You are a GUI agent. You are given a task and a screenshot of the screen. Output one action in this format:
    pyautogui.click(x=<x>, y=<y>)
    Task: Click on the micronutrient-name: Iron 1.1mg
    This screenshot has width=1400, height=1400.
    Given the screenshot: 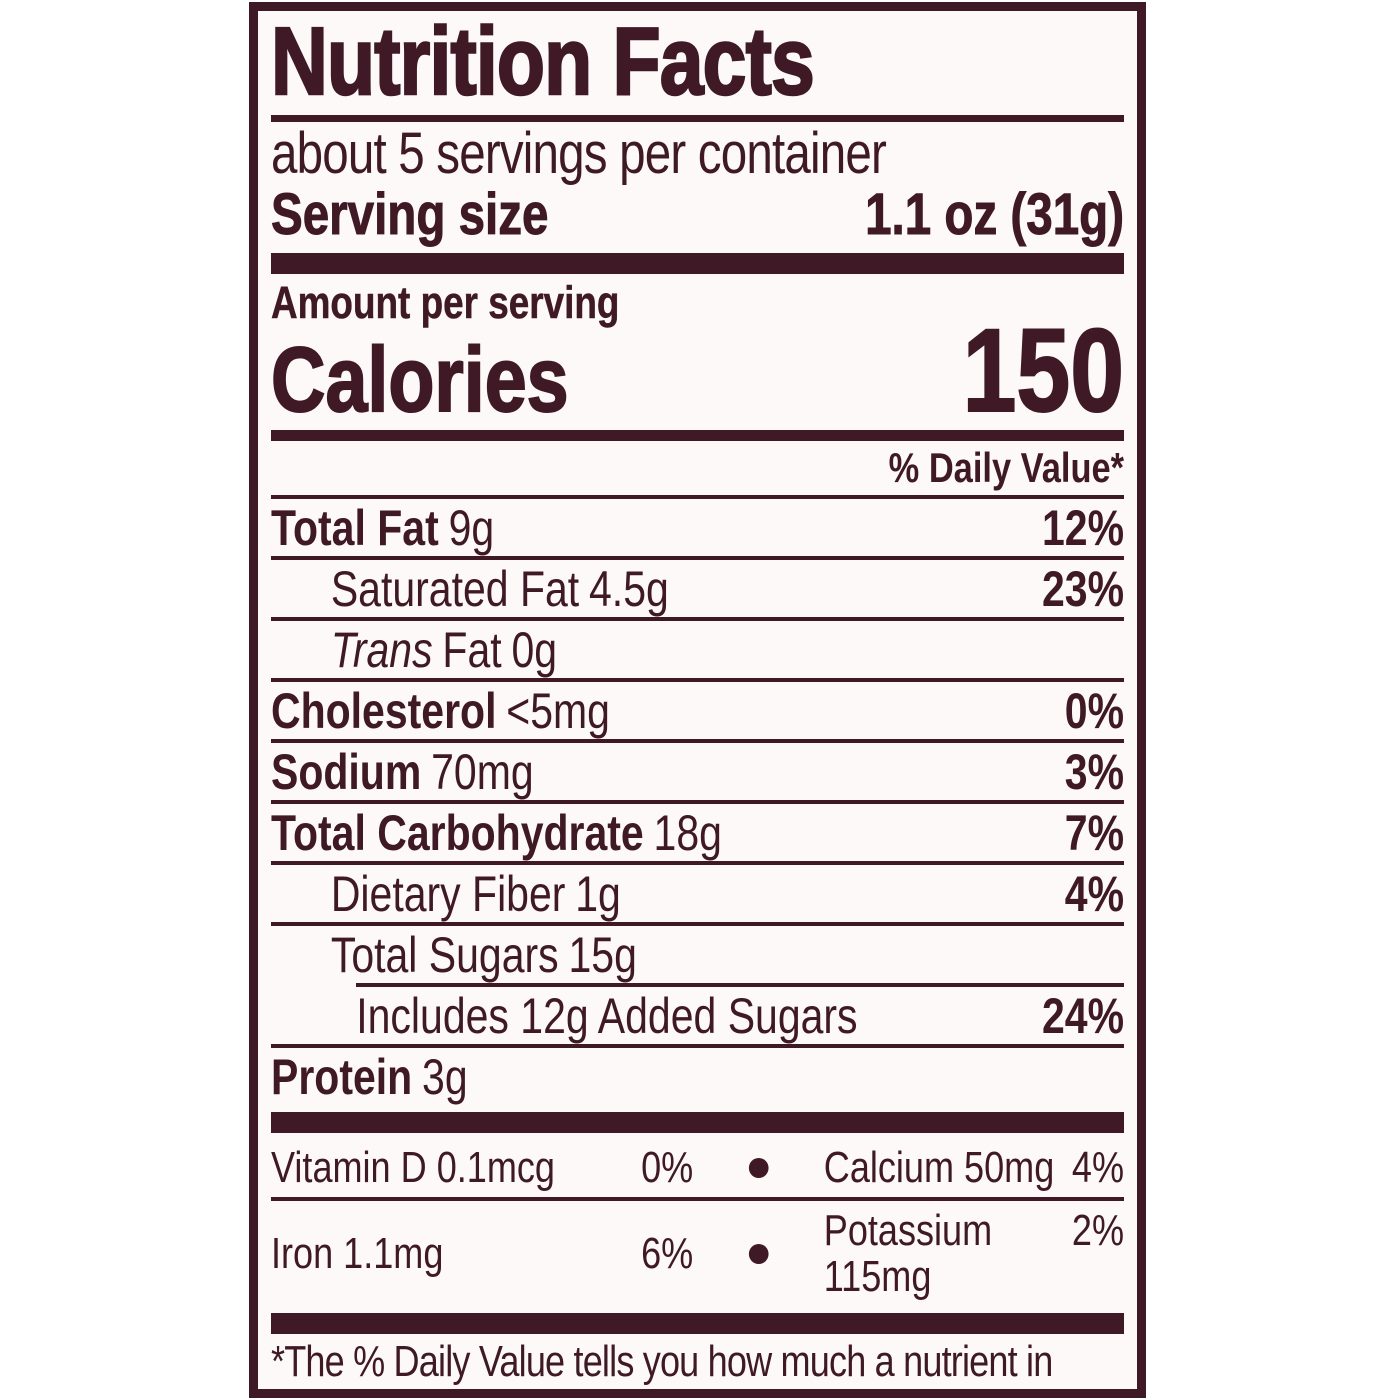 What is the action you would take?
    pyautogui.click(x=357, y=1253)
    